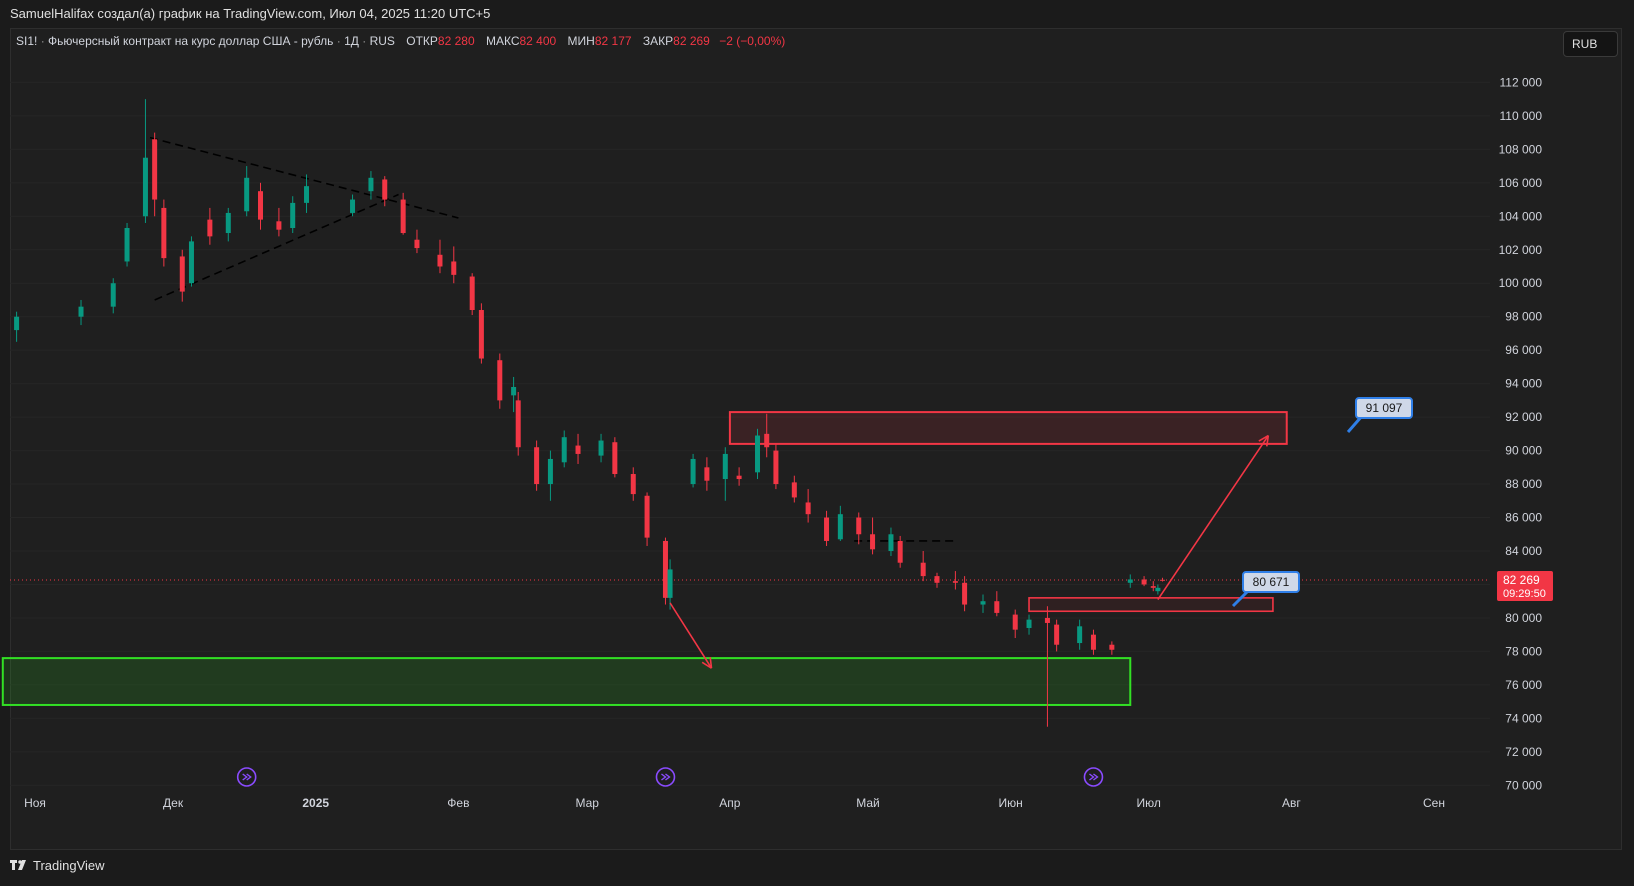 This screenshot has height=886, width=1634. I want to click on target-high-callout, so click(1384, 408).